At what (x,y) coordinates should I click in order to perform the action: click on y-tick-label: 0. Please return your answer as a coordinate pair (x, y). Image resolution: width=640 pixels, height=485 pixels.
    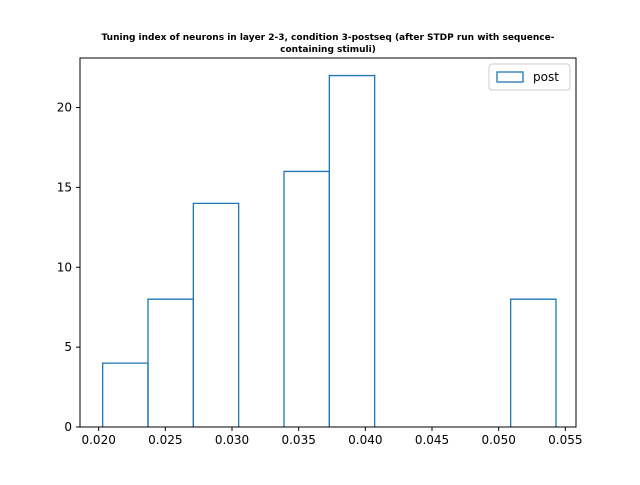
    Looking at the image, I should click on (68, 427).